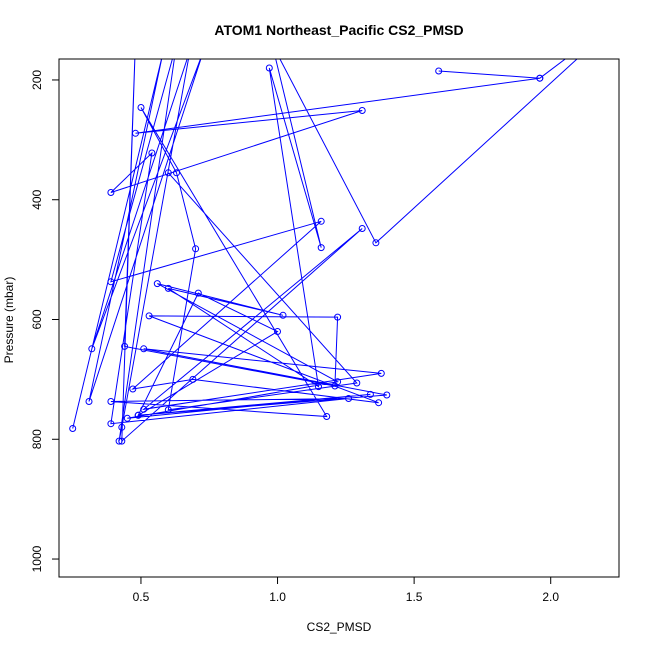 The width and height of the screenshot is (650, 650). I want to click on x-tick-label: 2.0, so click(550, 597).